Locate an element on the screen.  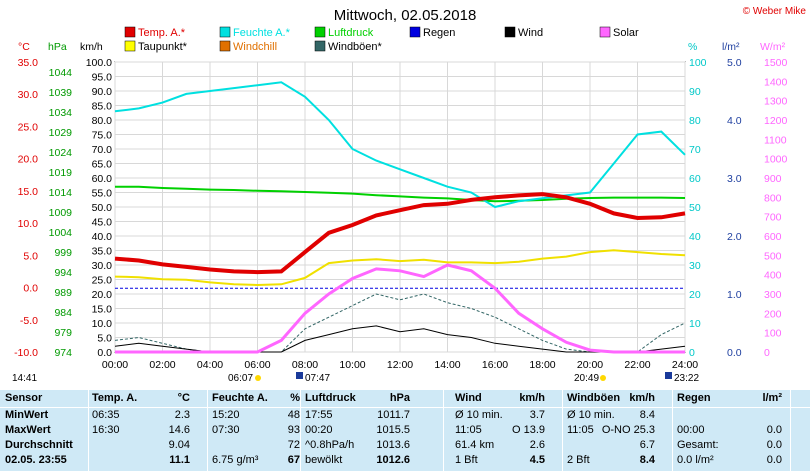
solar-tick-label: 1200 is located at coordinates (776, 121).